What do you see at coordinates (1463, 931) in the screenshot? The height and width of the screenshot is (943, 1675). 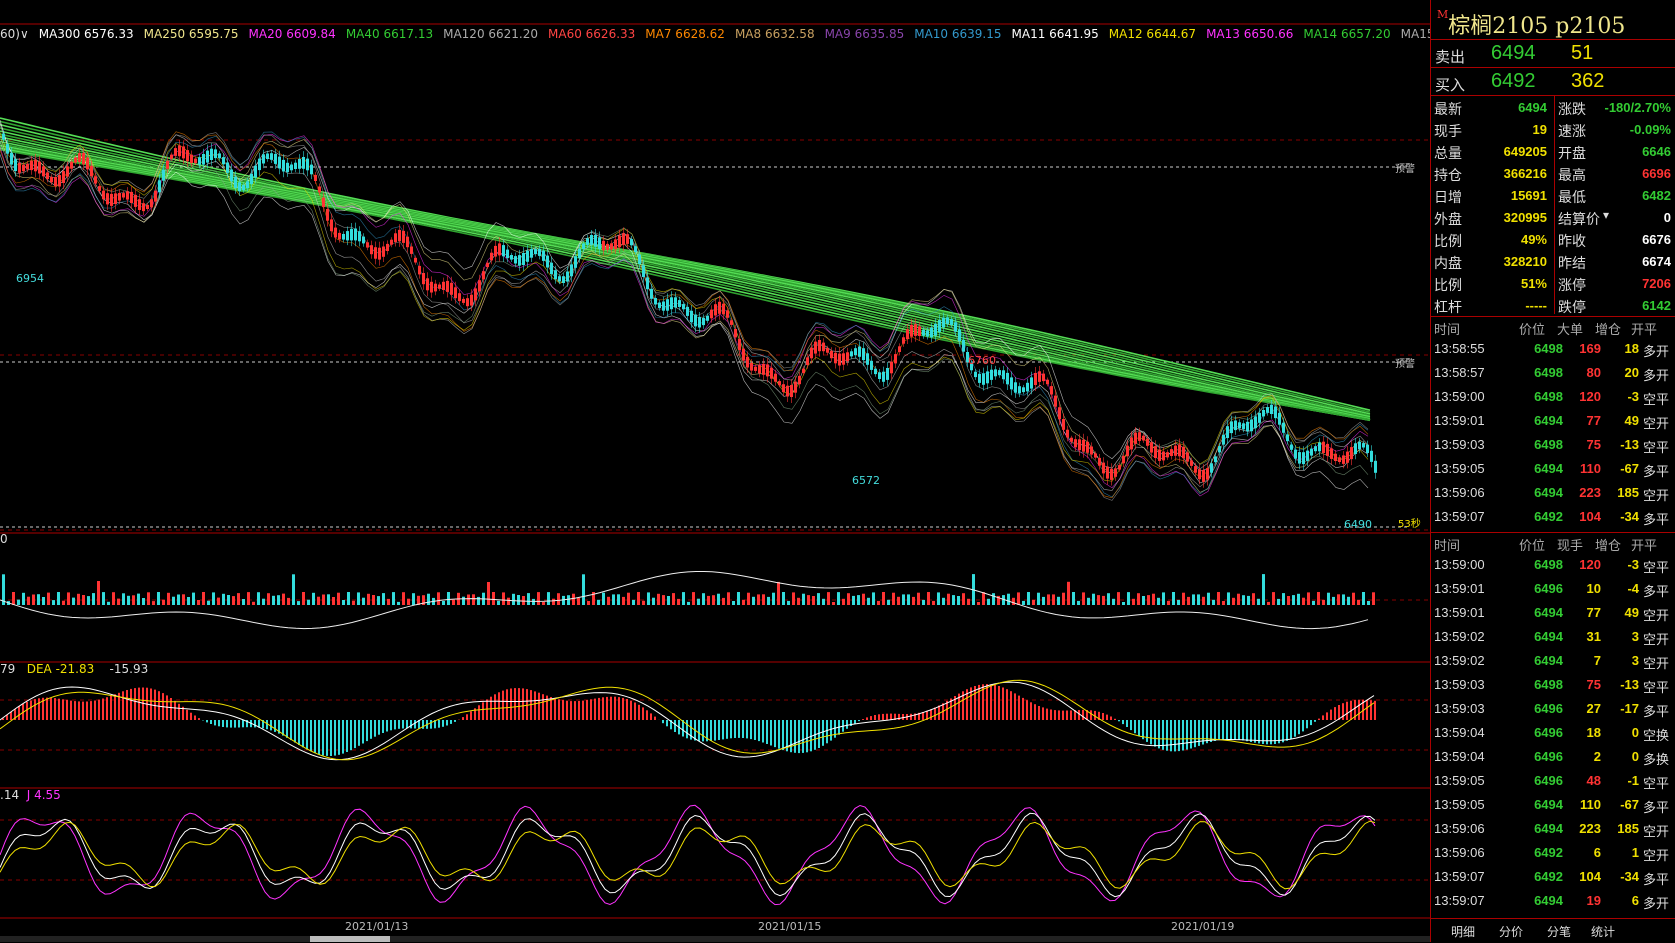 I see `tab-0: 明细` at bounding box center [1463, 931].